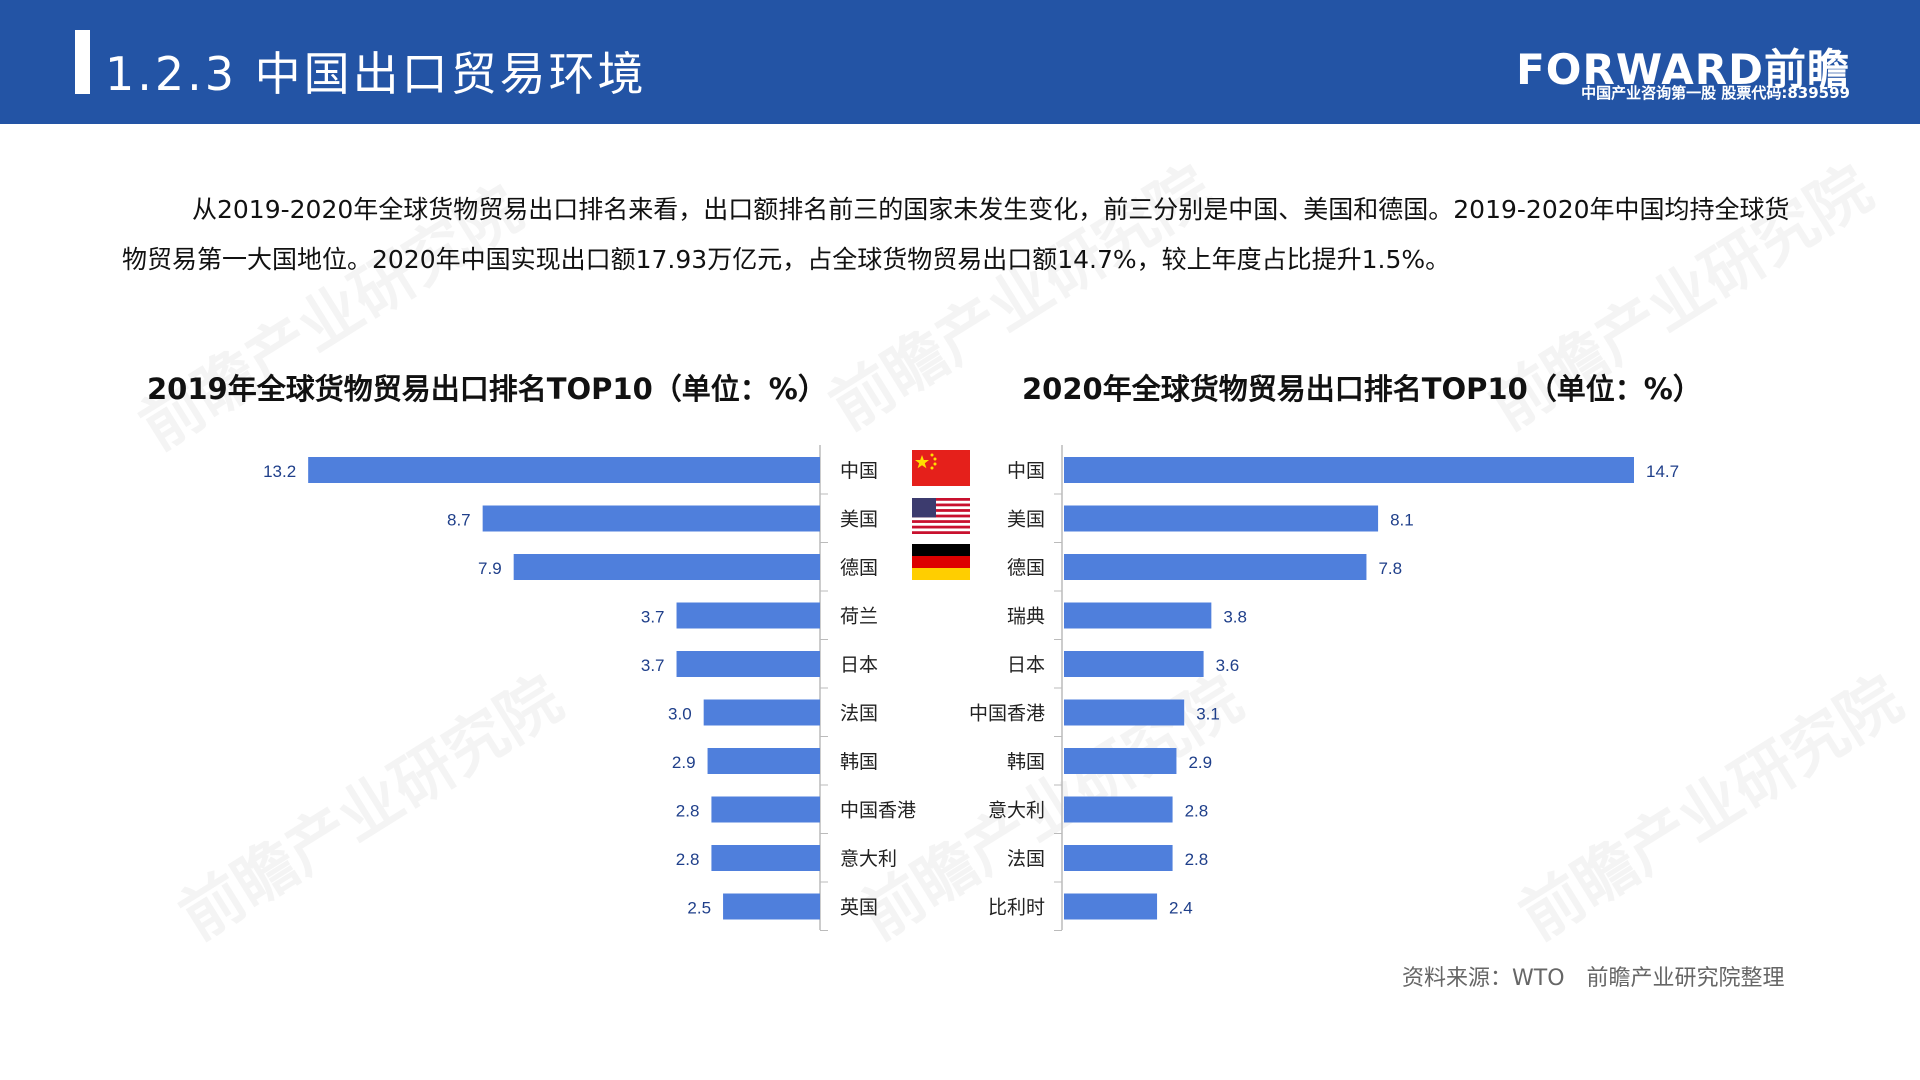 The width and height of the screenshot is (1920, 1080). What do you see at coordinates (1026, 665) in the screenshot?
I see `category-label-2020: 日本` at bounding box center [1026, 665].